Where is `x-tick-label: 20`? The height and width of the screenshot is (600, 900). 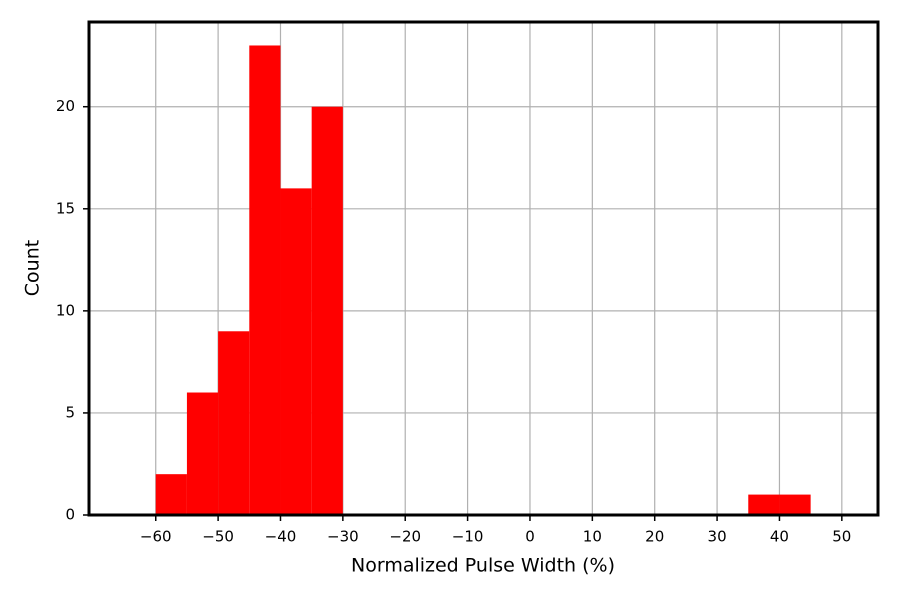 x-tick-label: 20 is located at coordinates (654, 537).